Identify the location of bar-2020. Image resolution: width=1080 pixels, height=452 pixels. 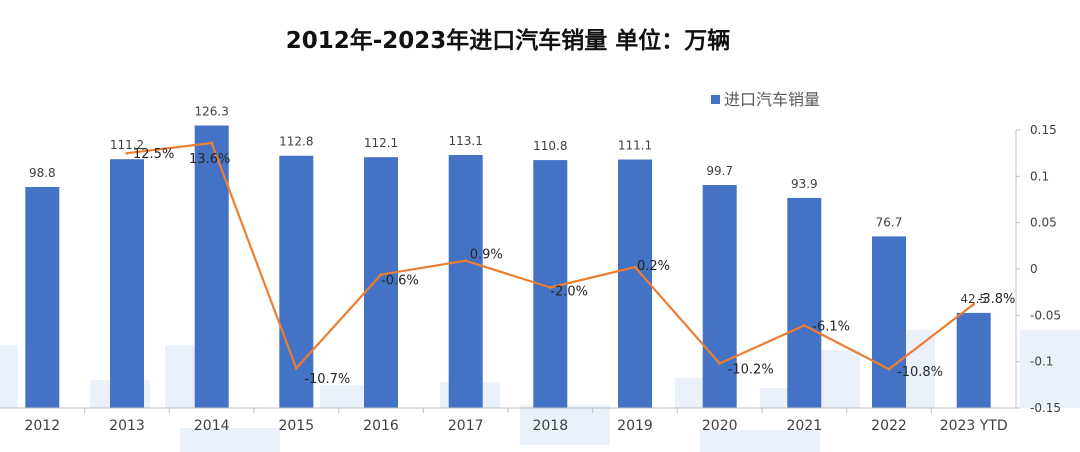
(719, 296).